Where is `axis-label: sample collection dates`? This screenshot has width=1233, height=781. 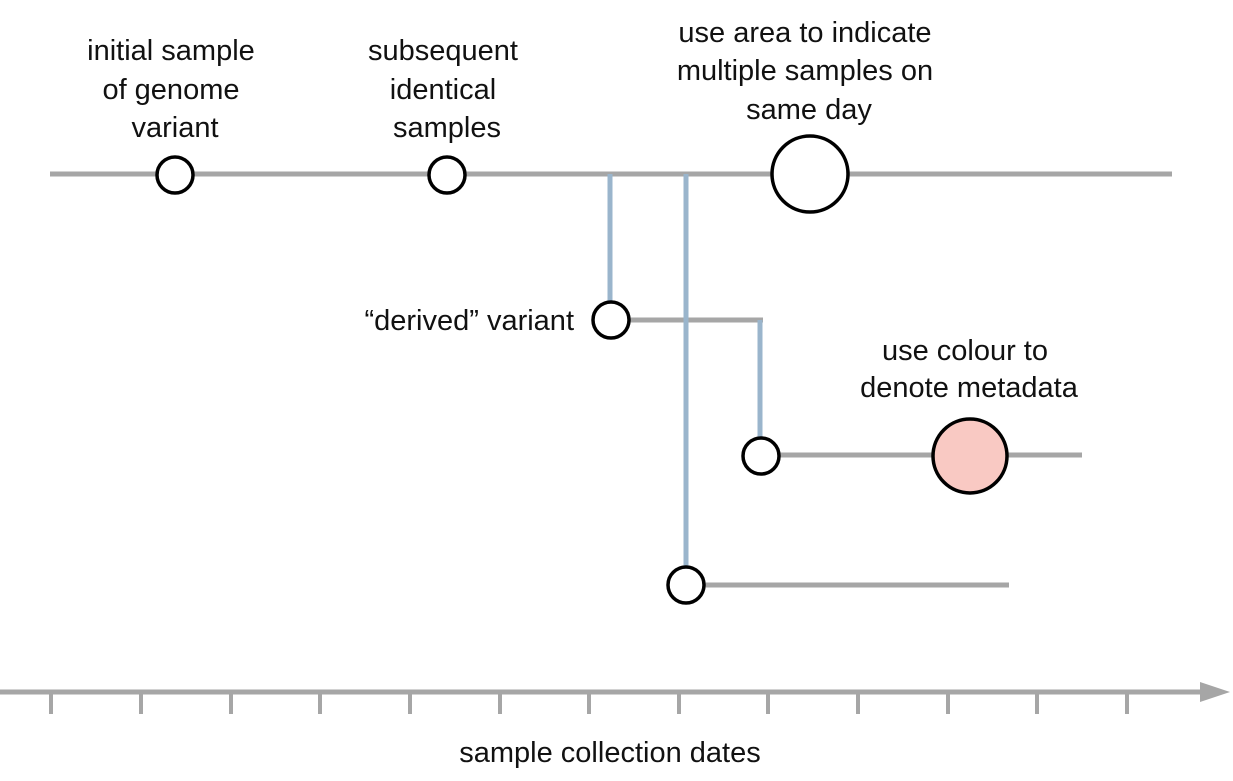
axis-label: sample collection dates is located at coordinates (609, 753).